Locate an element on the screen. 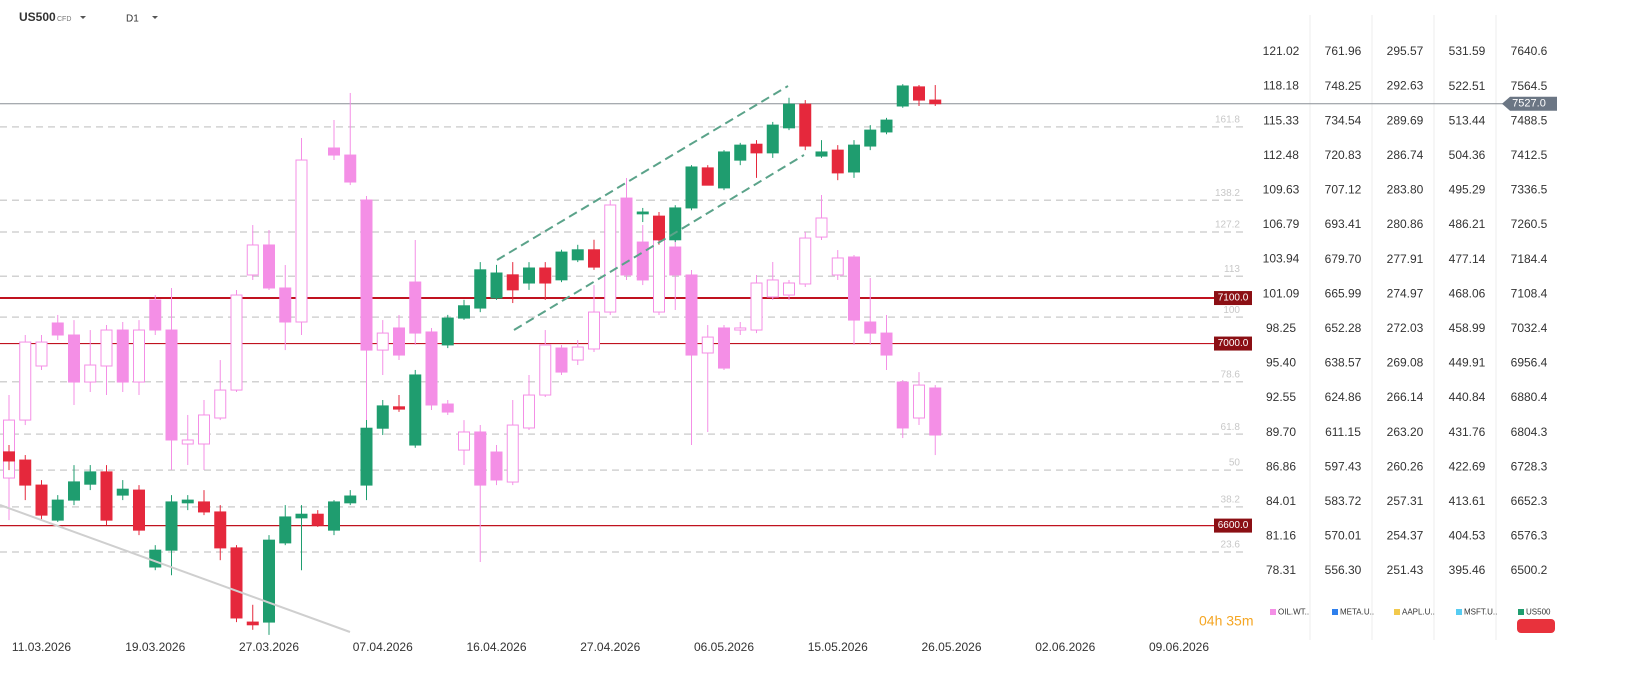 This screenshot has width=1643, height=696. channel-lower is located at coordinates (659, 242).